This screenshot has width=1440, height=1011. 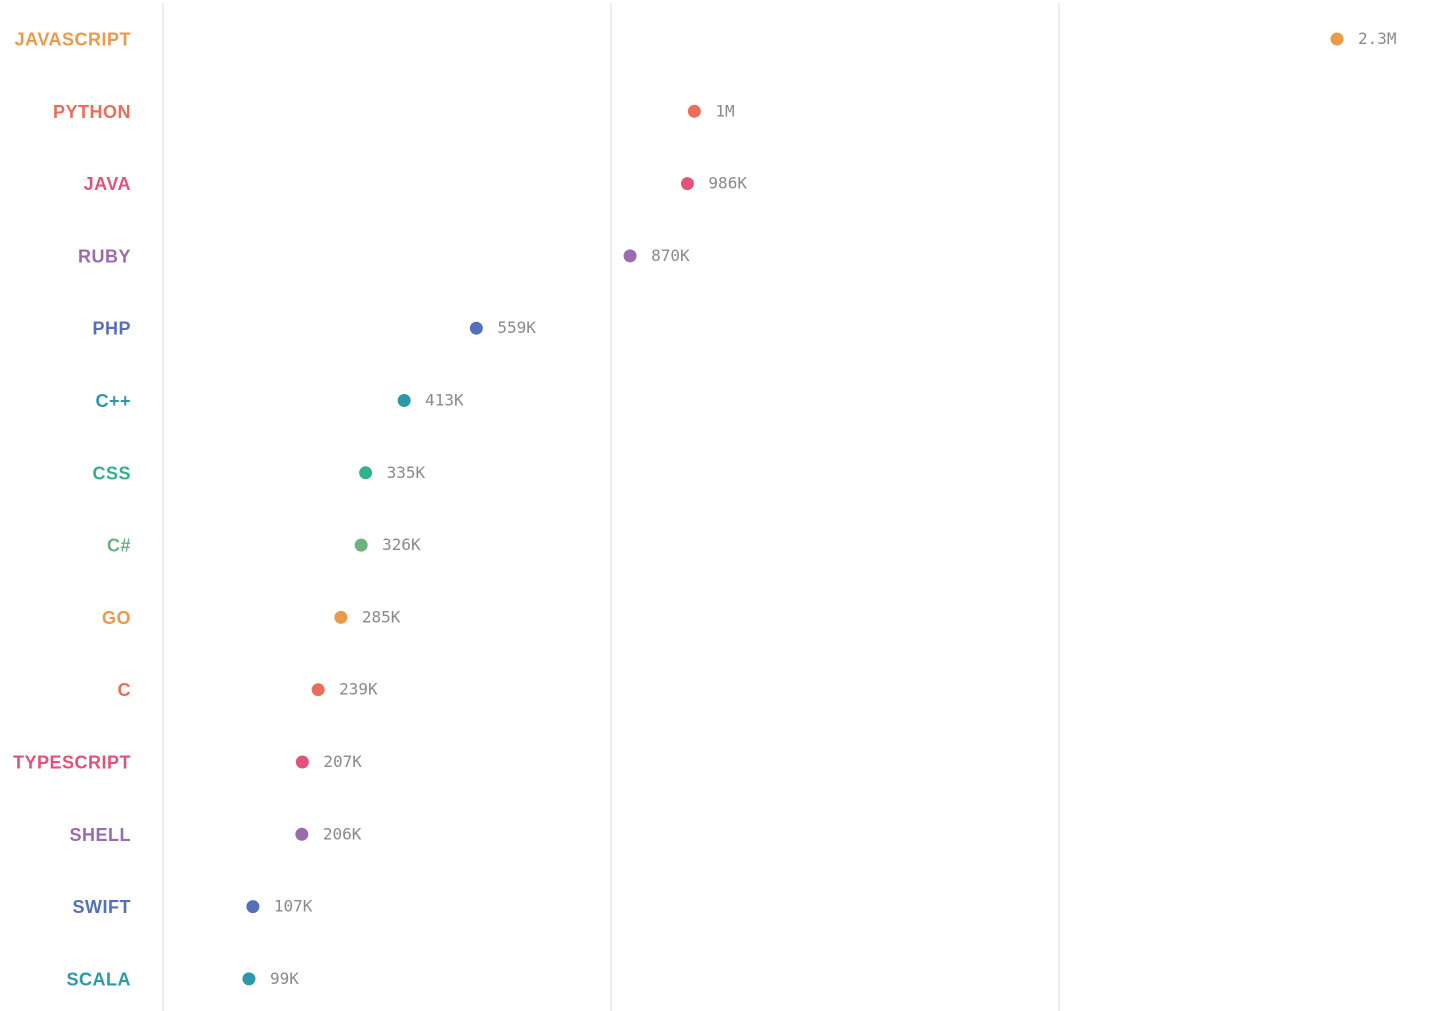 I want to click on category-label-shell: SHELL, so click(x=100, y=835).